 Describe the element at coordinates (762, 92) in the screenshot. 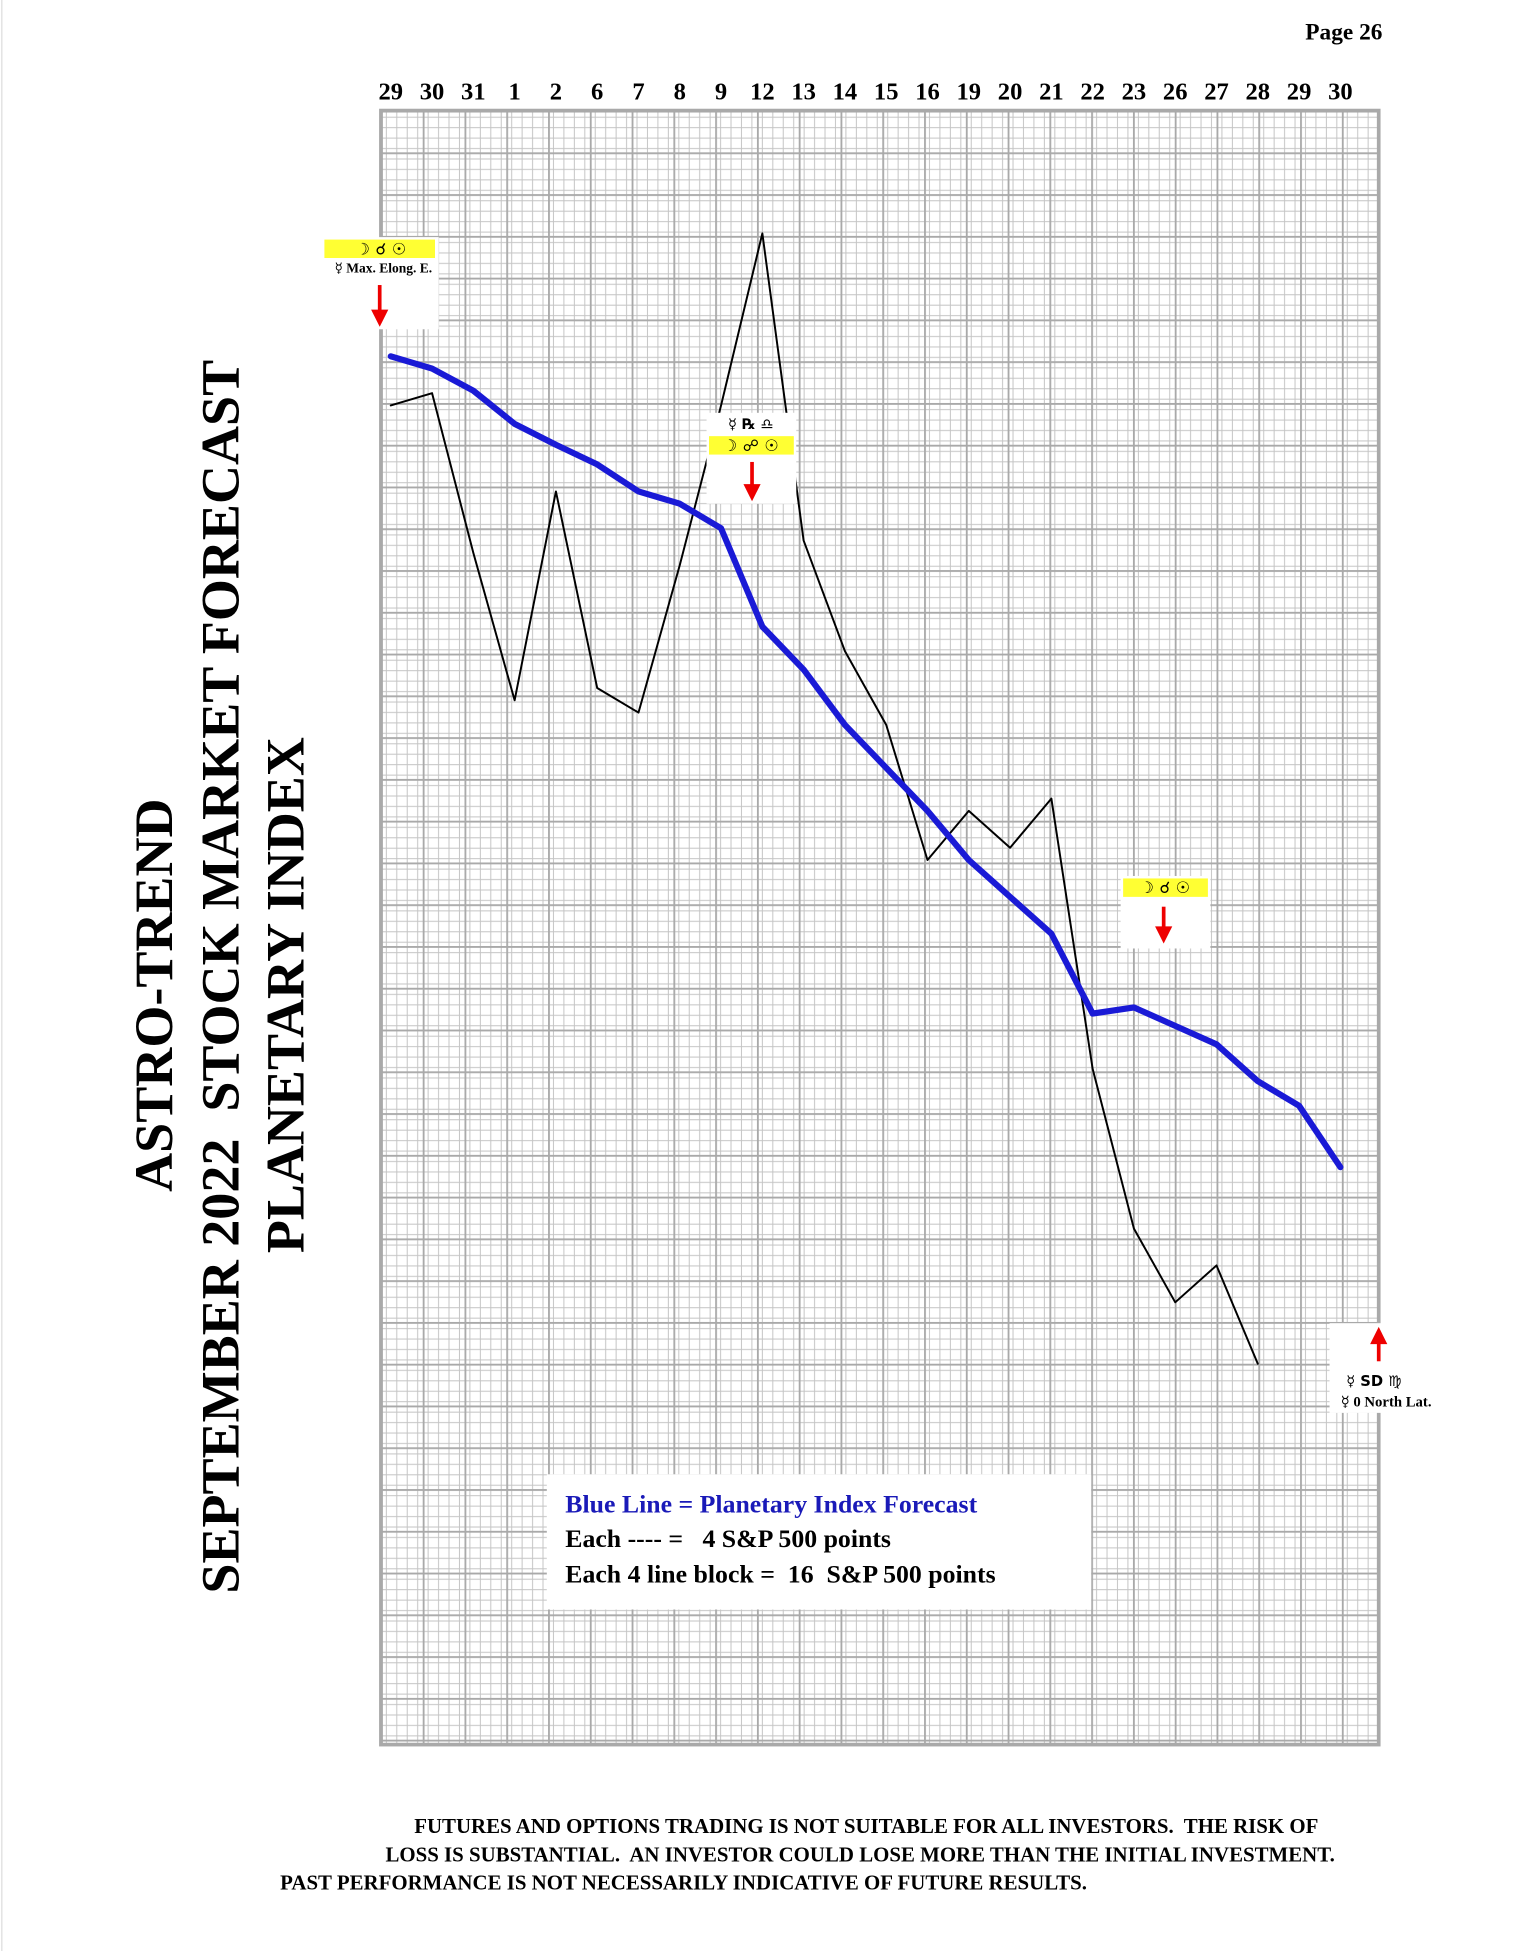

I see `x-tick-label: 12` at that location.